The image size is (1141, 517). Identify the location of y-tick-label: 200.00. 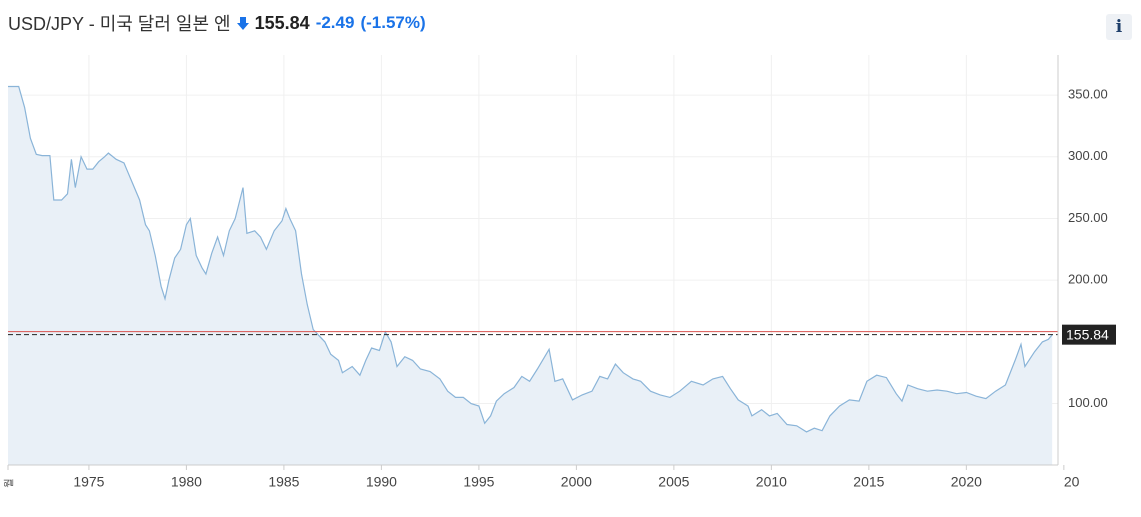
(1088, 279).